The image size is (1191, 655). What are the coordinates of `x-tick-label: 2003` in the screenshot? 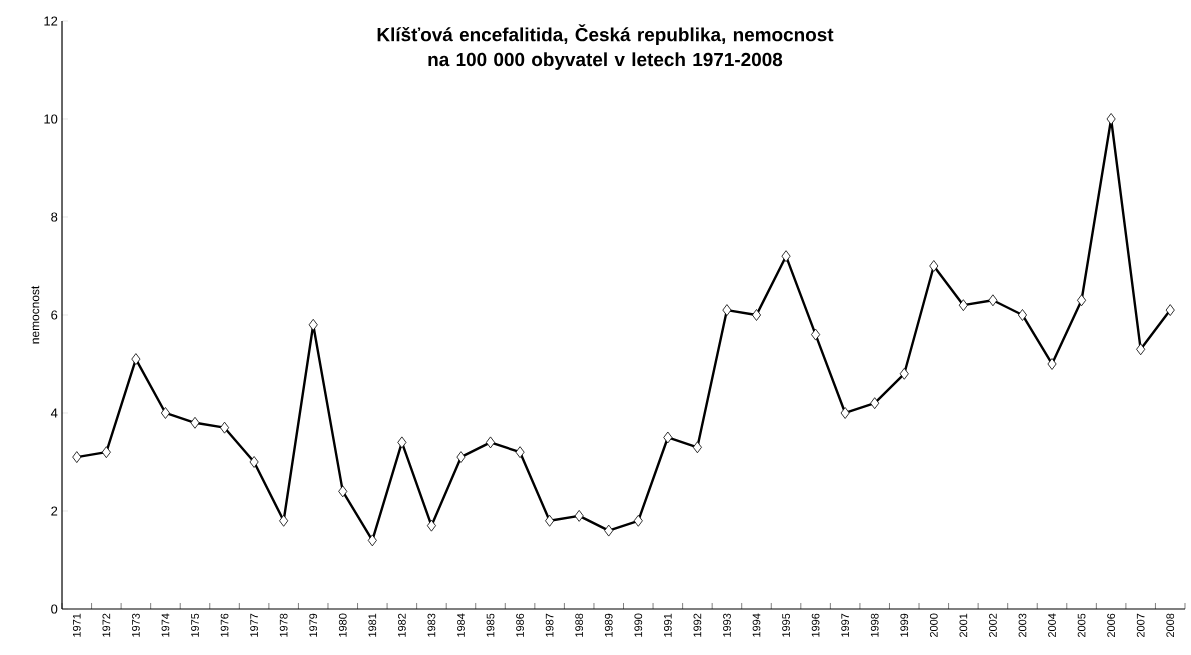 It's located at (1022, 625).